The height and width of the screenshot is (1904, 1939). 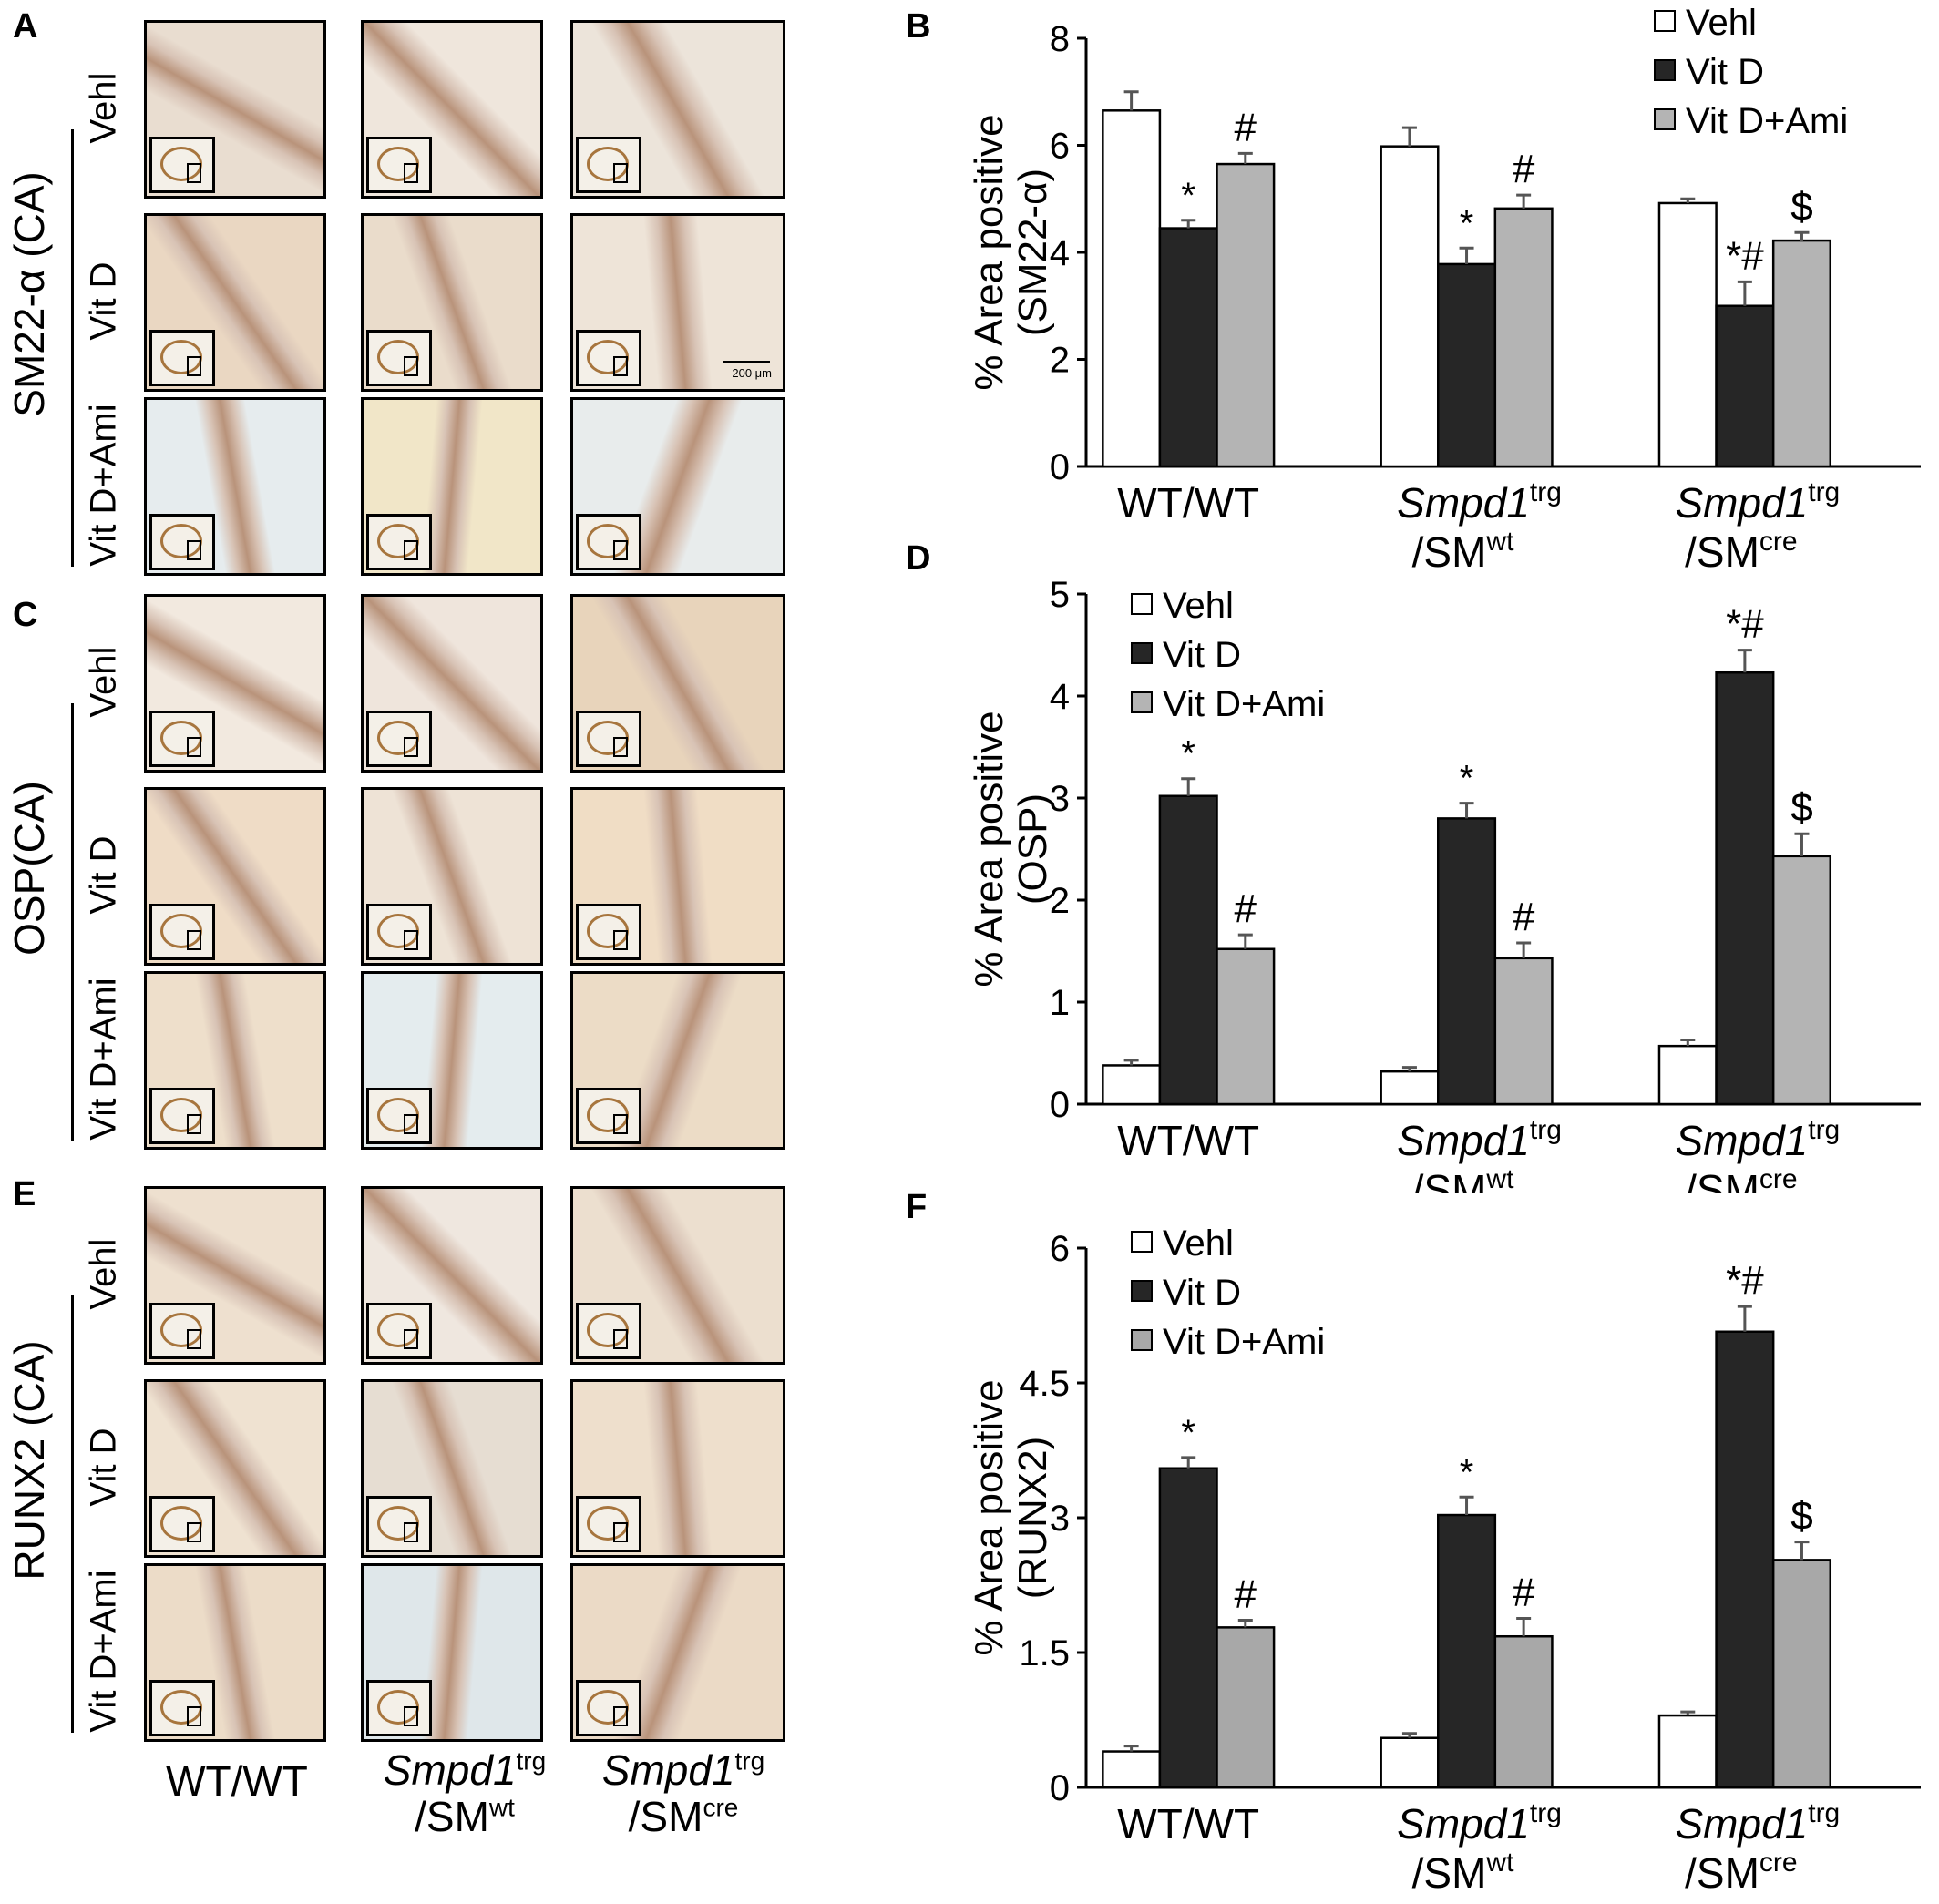 What do you see at coordinates (677, 877) in the screenshot?
I see `micrograph-c-vitd-col3` at bounding box center [677, 877].